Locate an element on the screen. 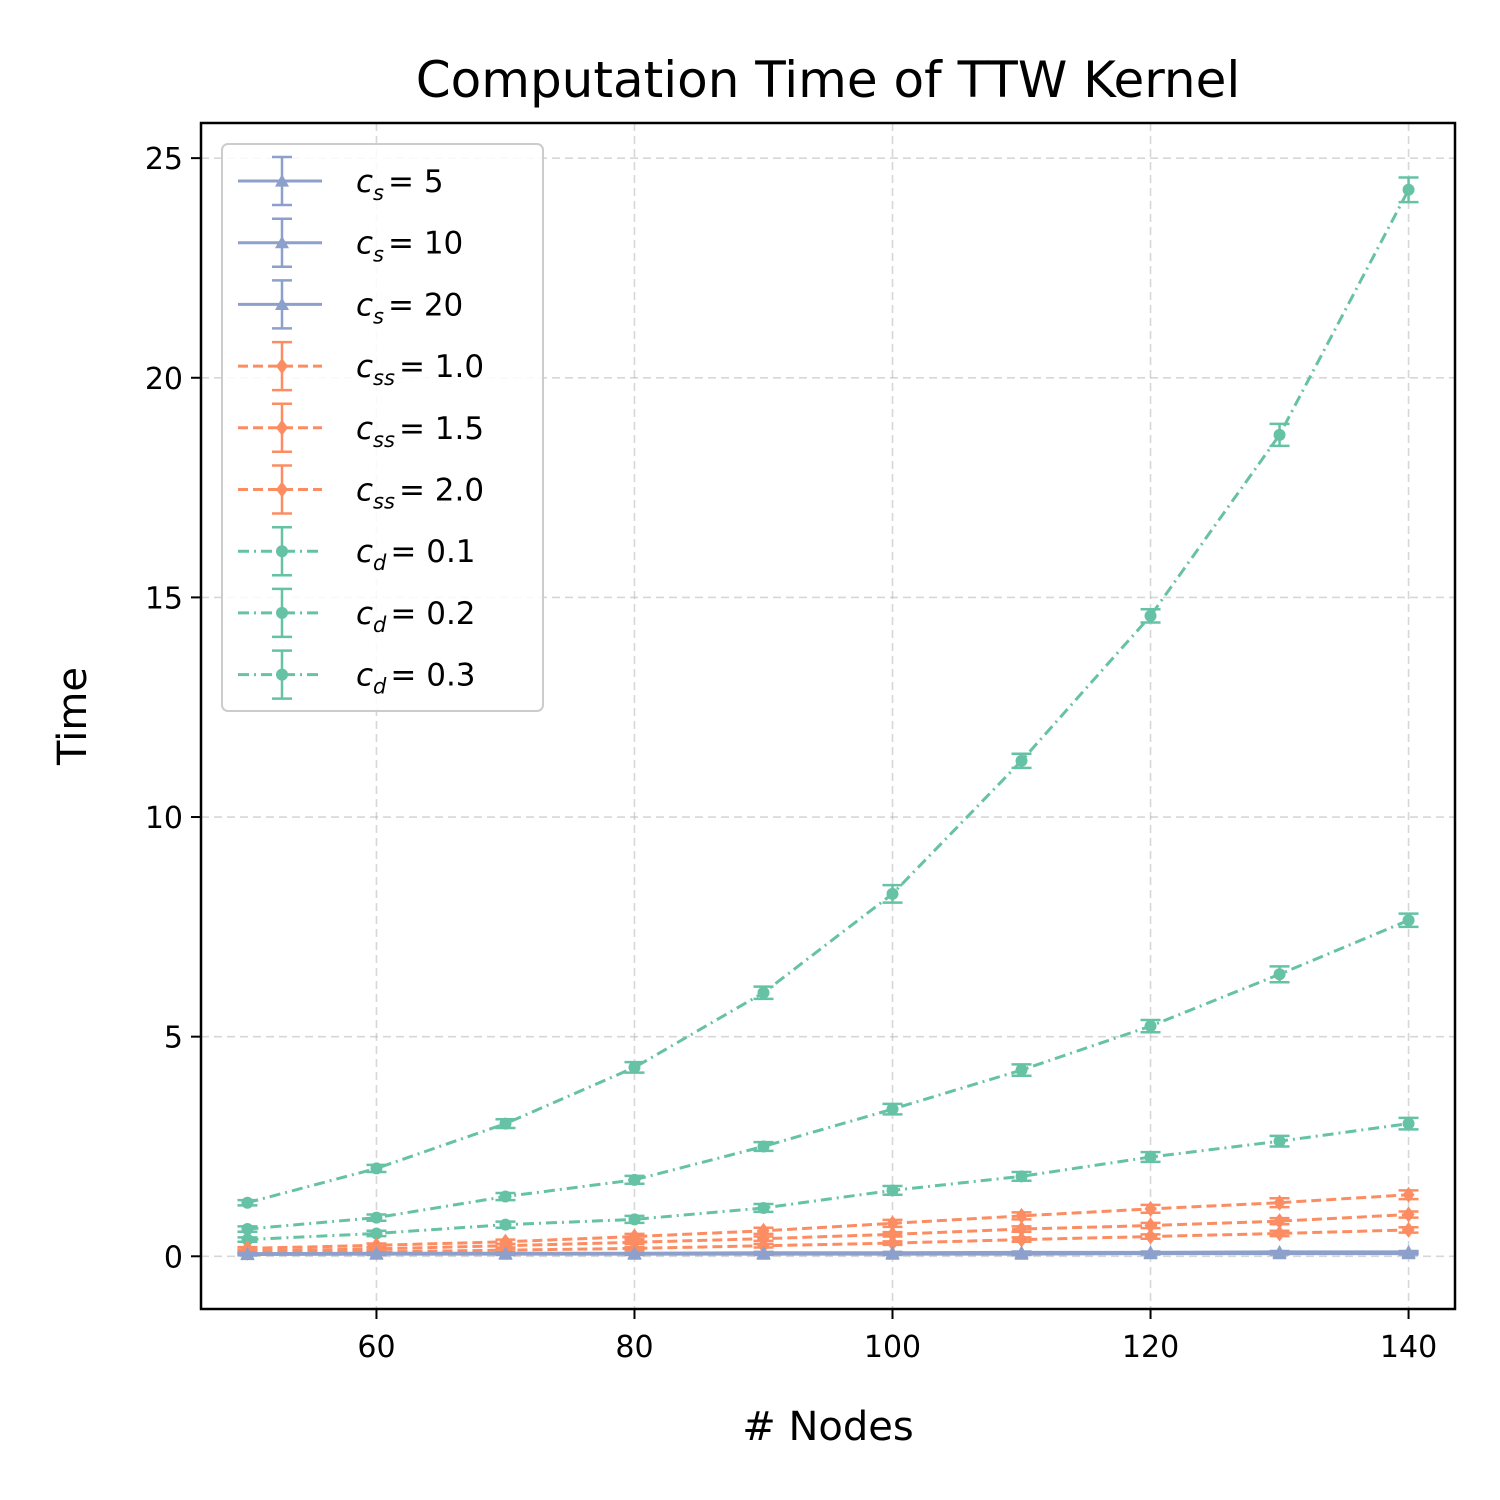 The height and width of the screenshot is (1500, 1500). legend-item: cd = 0.2 is located at coordinates (357, 613).